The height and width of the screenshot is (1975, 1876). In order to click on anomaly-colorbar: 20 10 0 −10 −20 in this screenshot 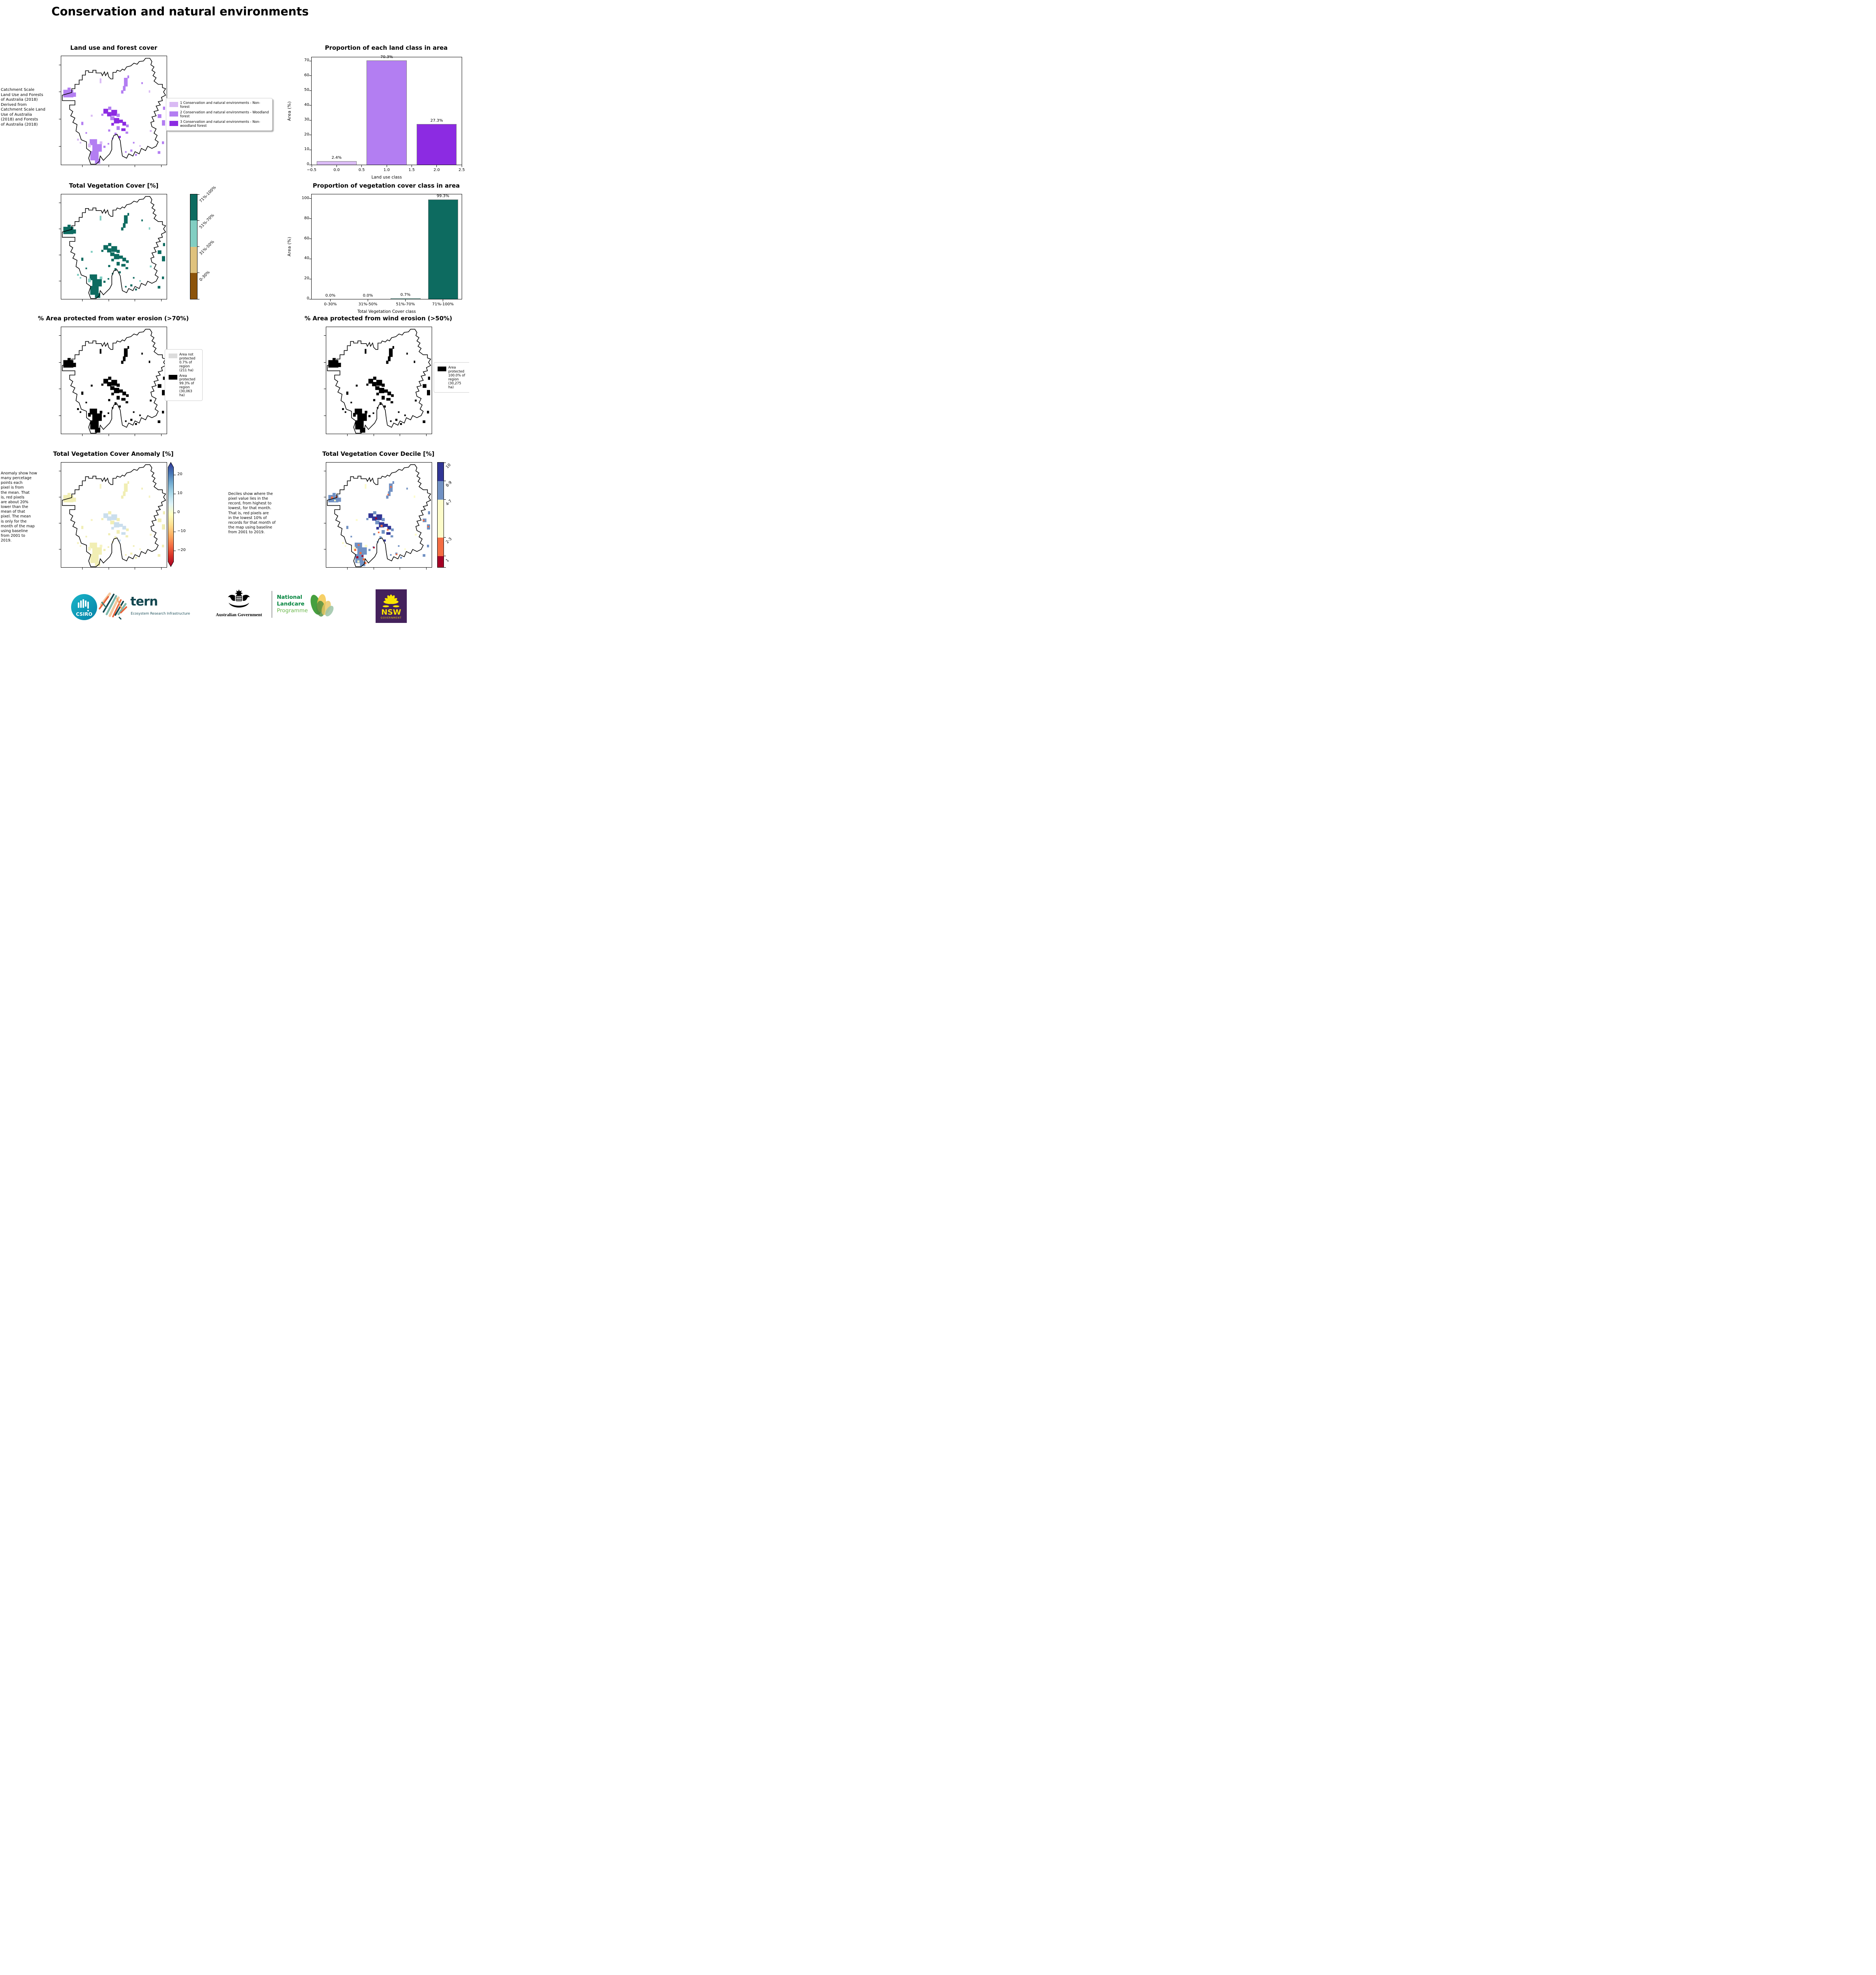, I will do `click(177, 515)`.